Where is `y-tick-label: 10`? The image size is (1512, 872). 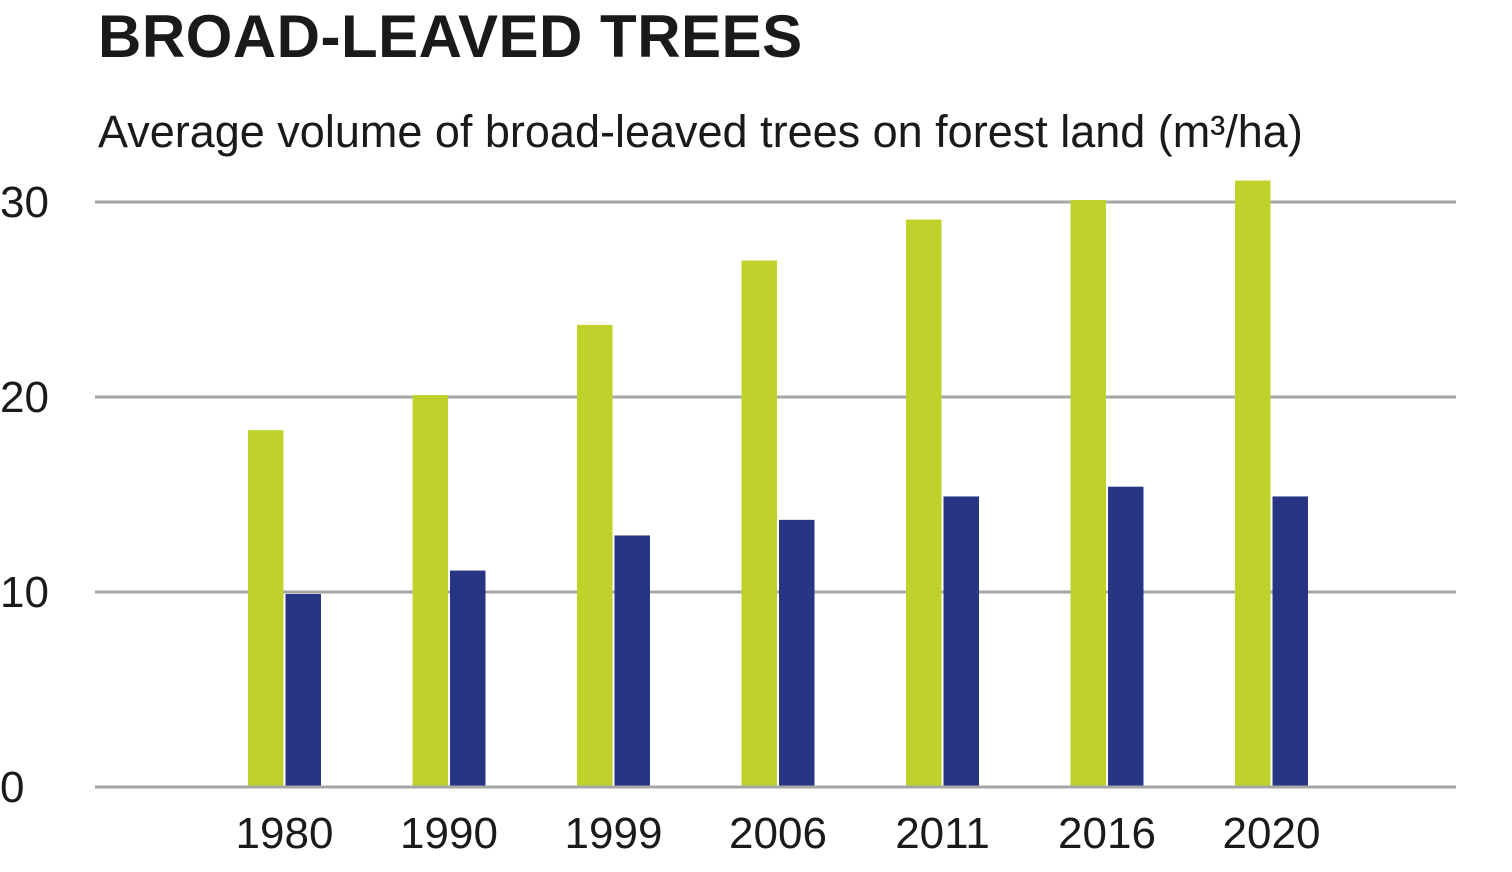 y-tick-label: 10 is located at coordinates (24, 592).